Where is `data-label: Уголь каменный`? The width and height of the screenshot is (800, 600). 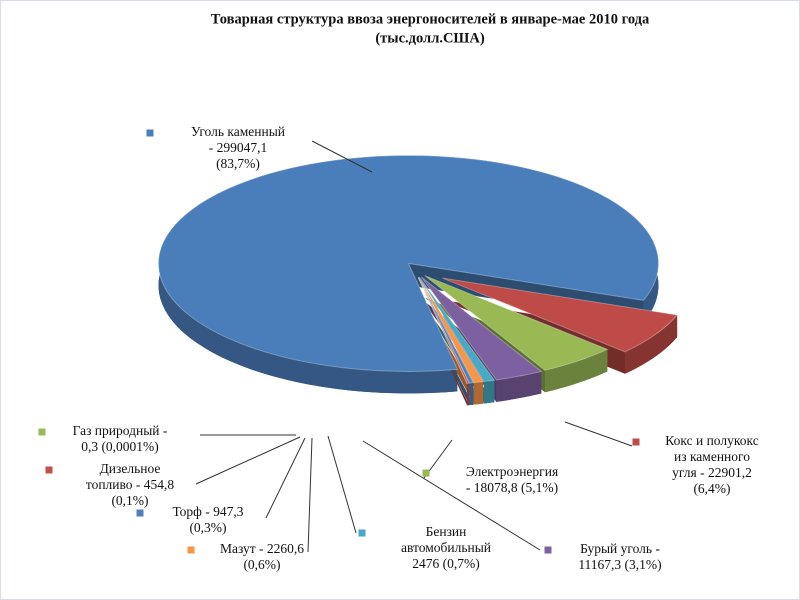 data-label: Уголь каменный is located at coordinates (238, 131).